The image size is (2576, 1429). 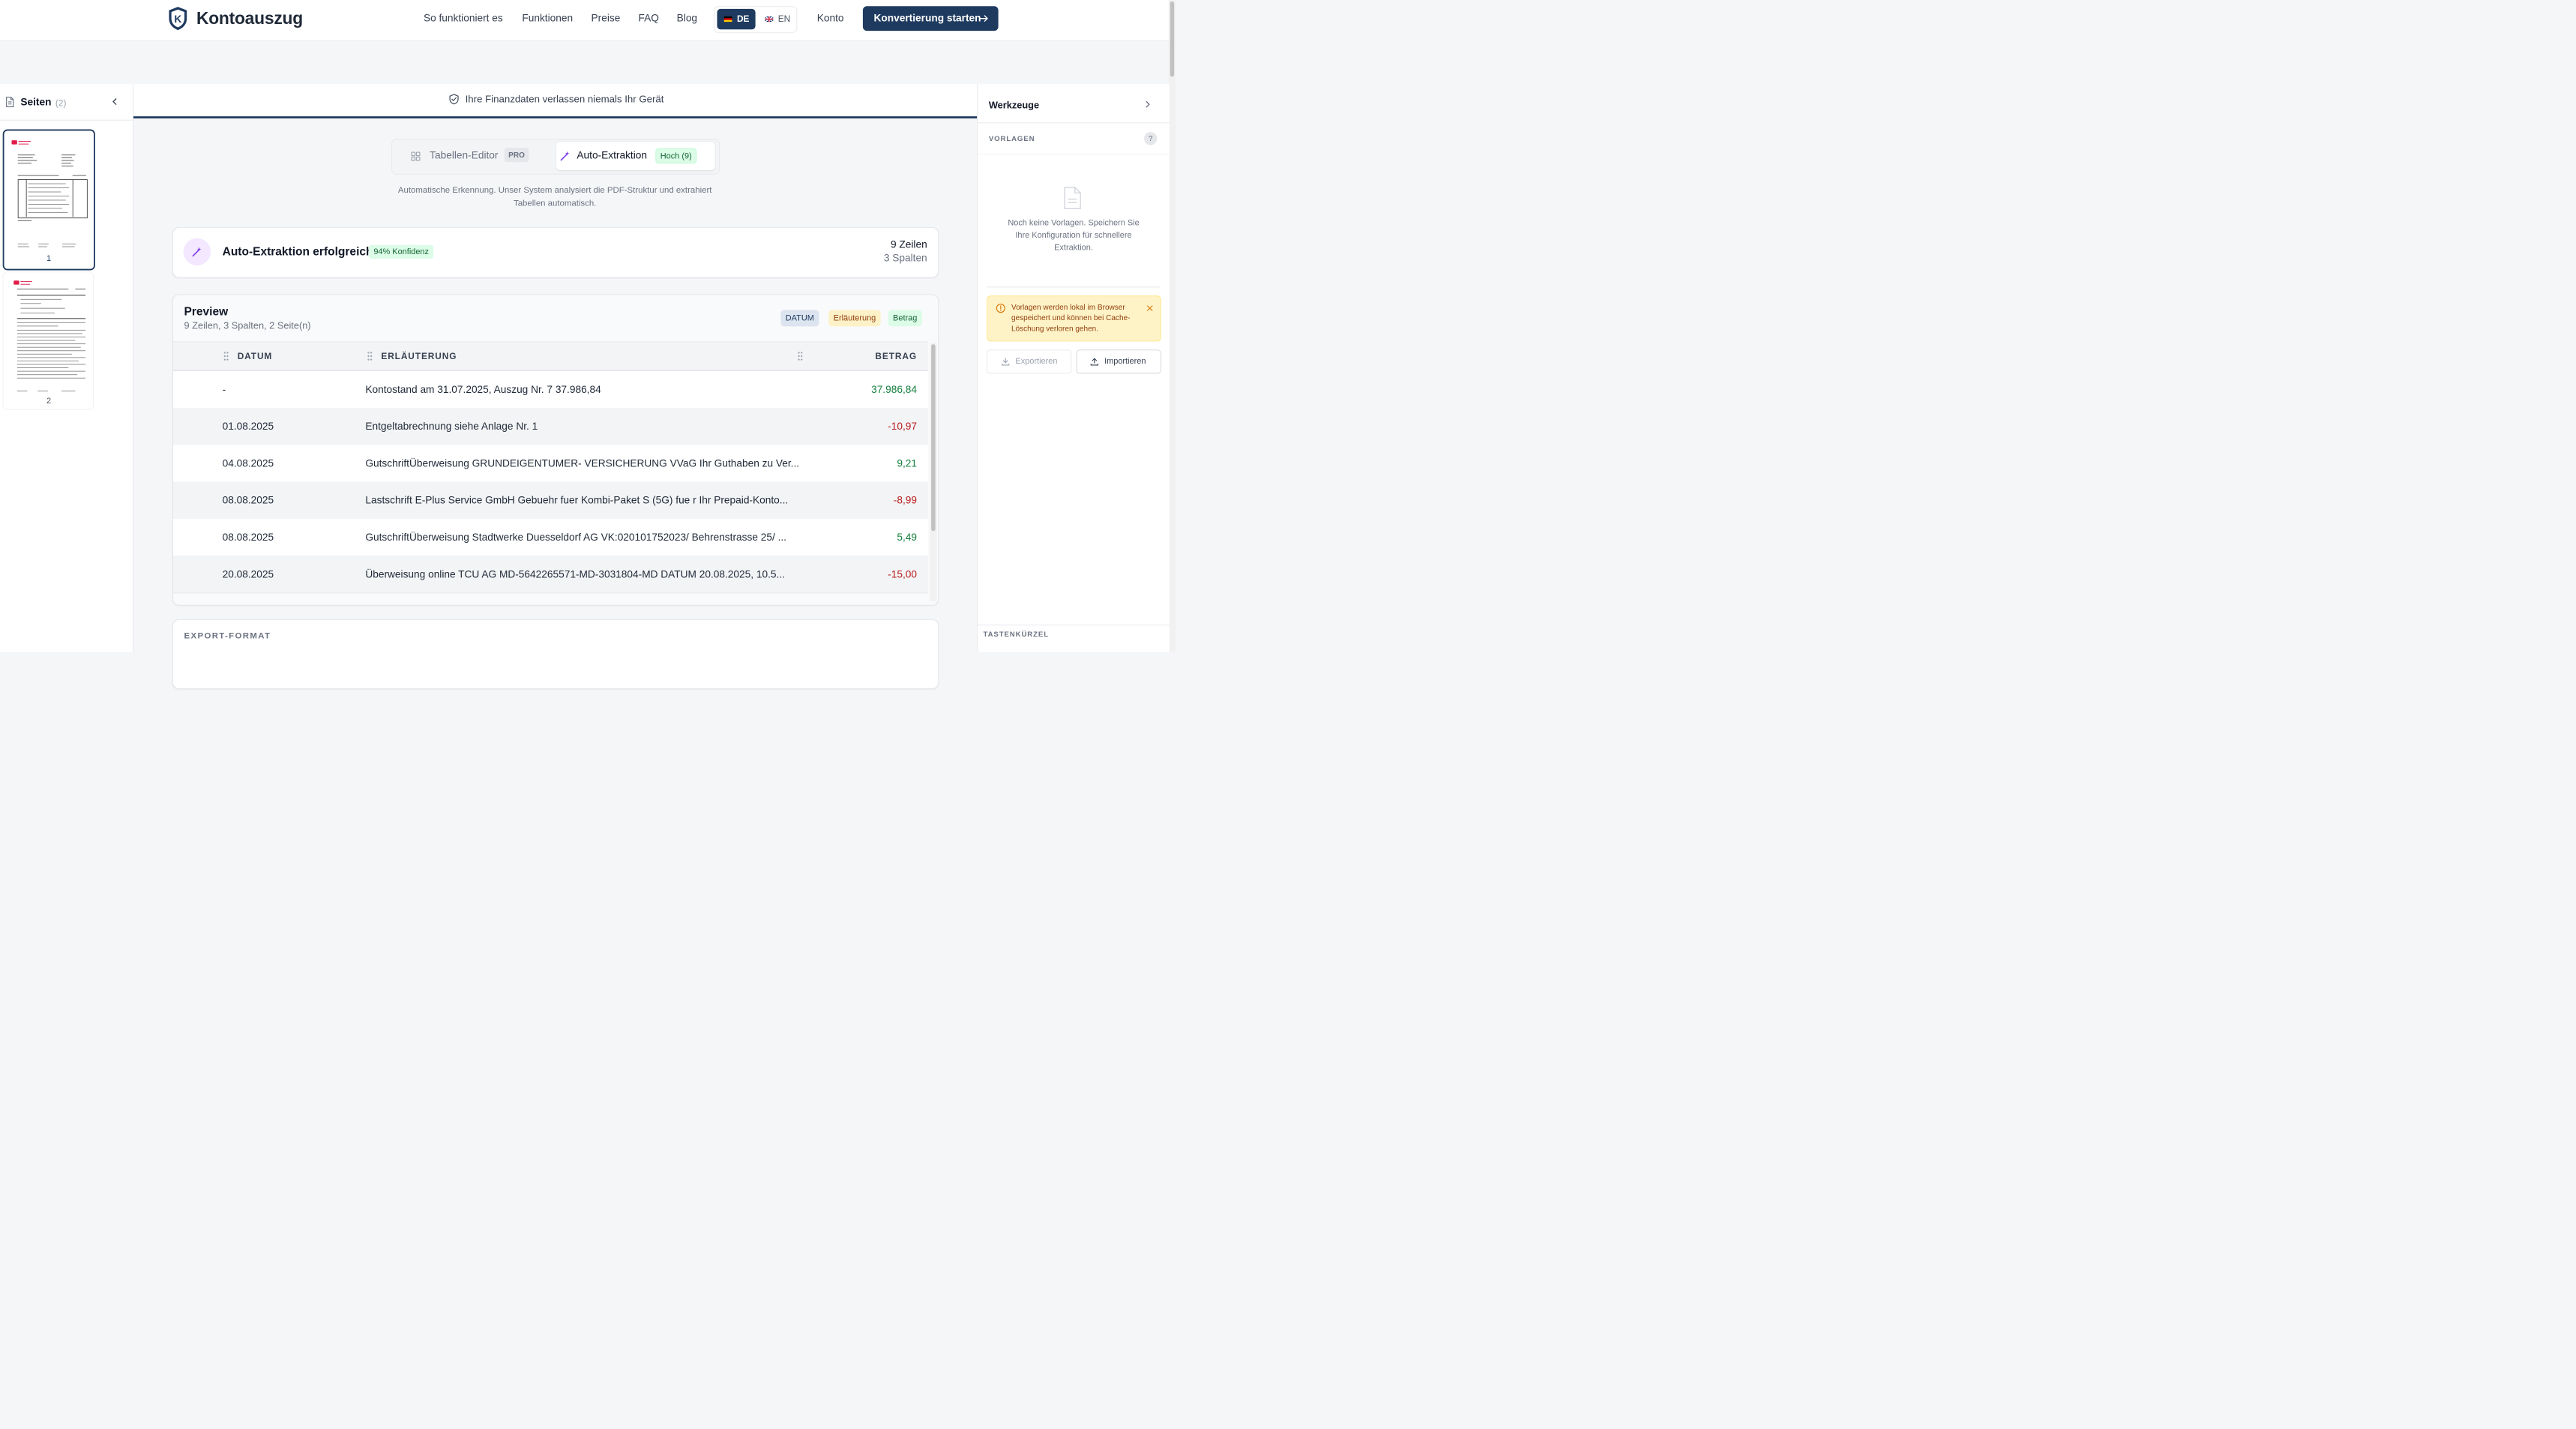 I want to click on collapse-chevron-icon, so click(x=114, y=102).